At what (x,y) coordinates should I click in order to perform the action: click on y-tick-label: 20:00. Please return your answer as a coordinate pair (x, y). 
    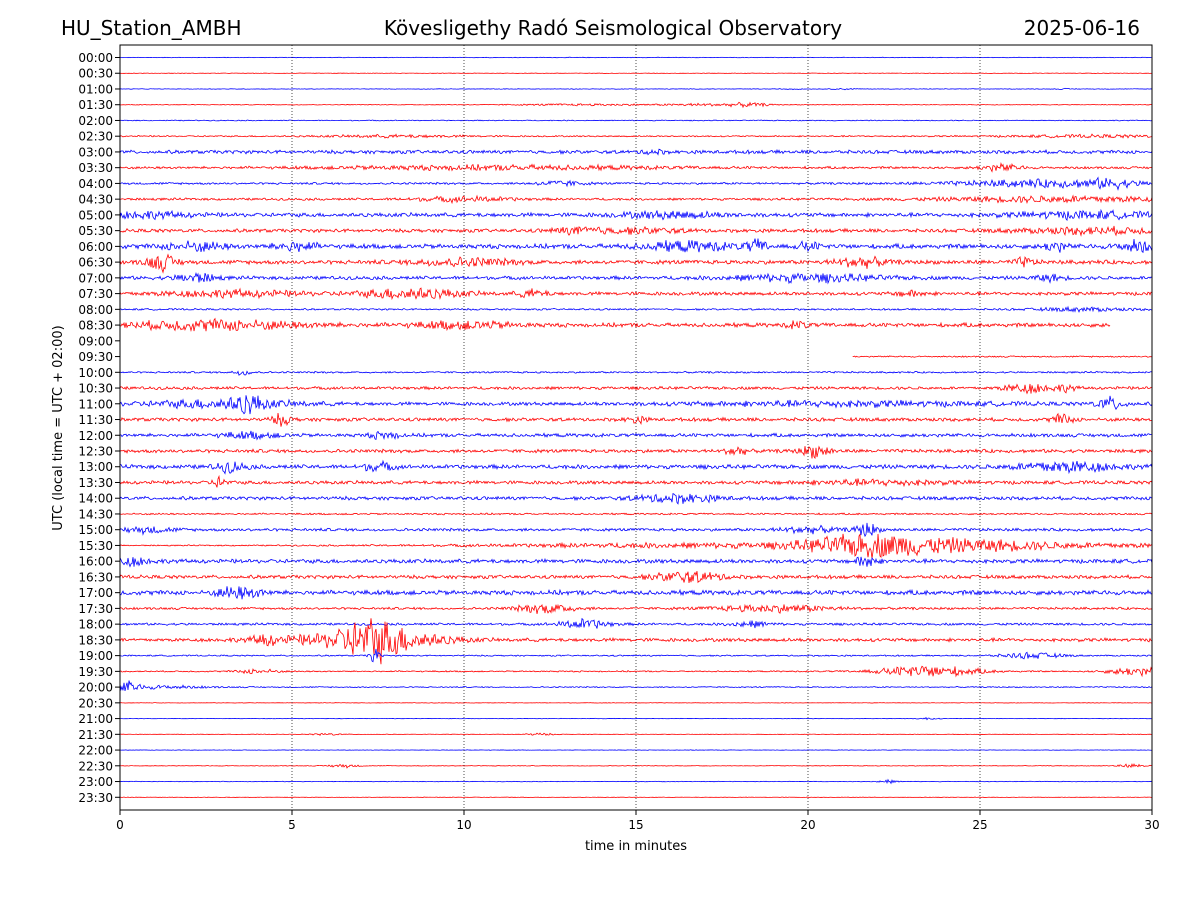
    Looking at the image, I should click on (95, 688).